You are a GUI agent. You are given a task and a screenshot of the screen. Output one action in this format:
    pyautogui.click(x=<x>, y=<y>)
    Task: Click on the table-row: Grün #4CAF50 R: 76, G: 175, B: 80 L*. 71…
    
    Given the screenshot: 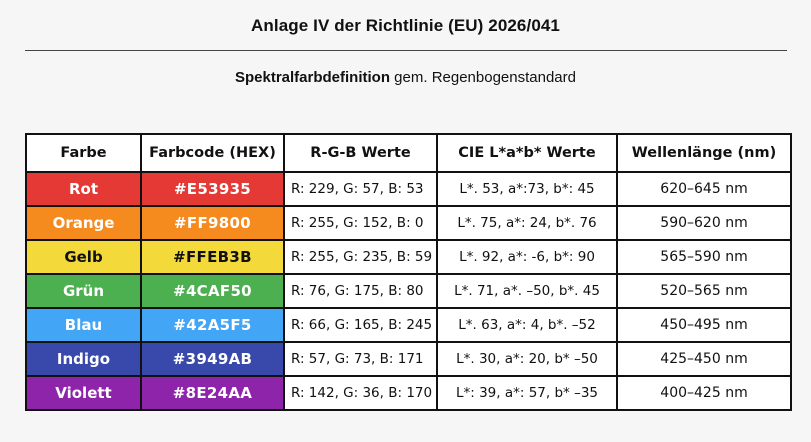 What is the action you would take?
    pyautogui.click(x=408, y=291)
    